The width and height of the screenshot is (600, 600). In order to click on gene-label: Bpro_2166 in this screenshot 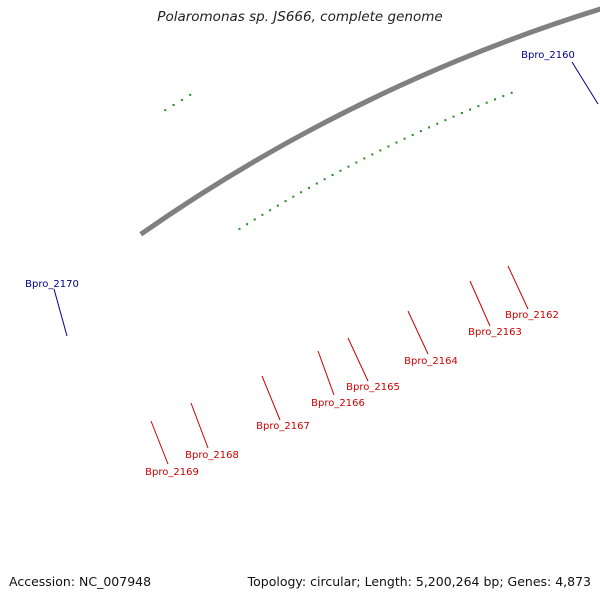, I will do `click(338, 403)`.